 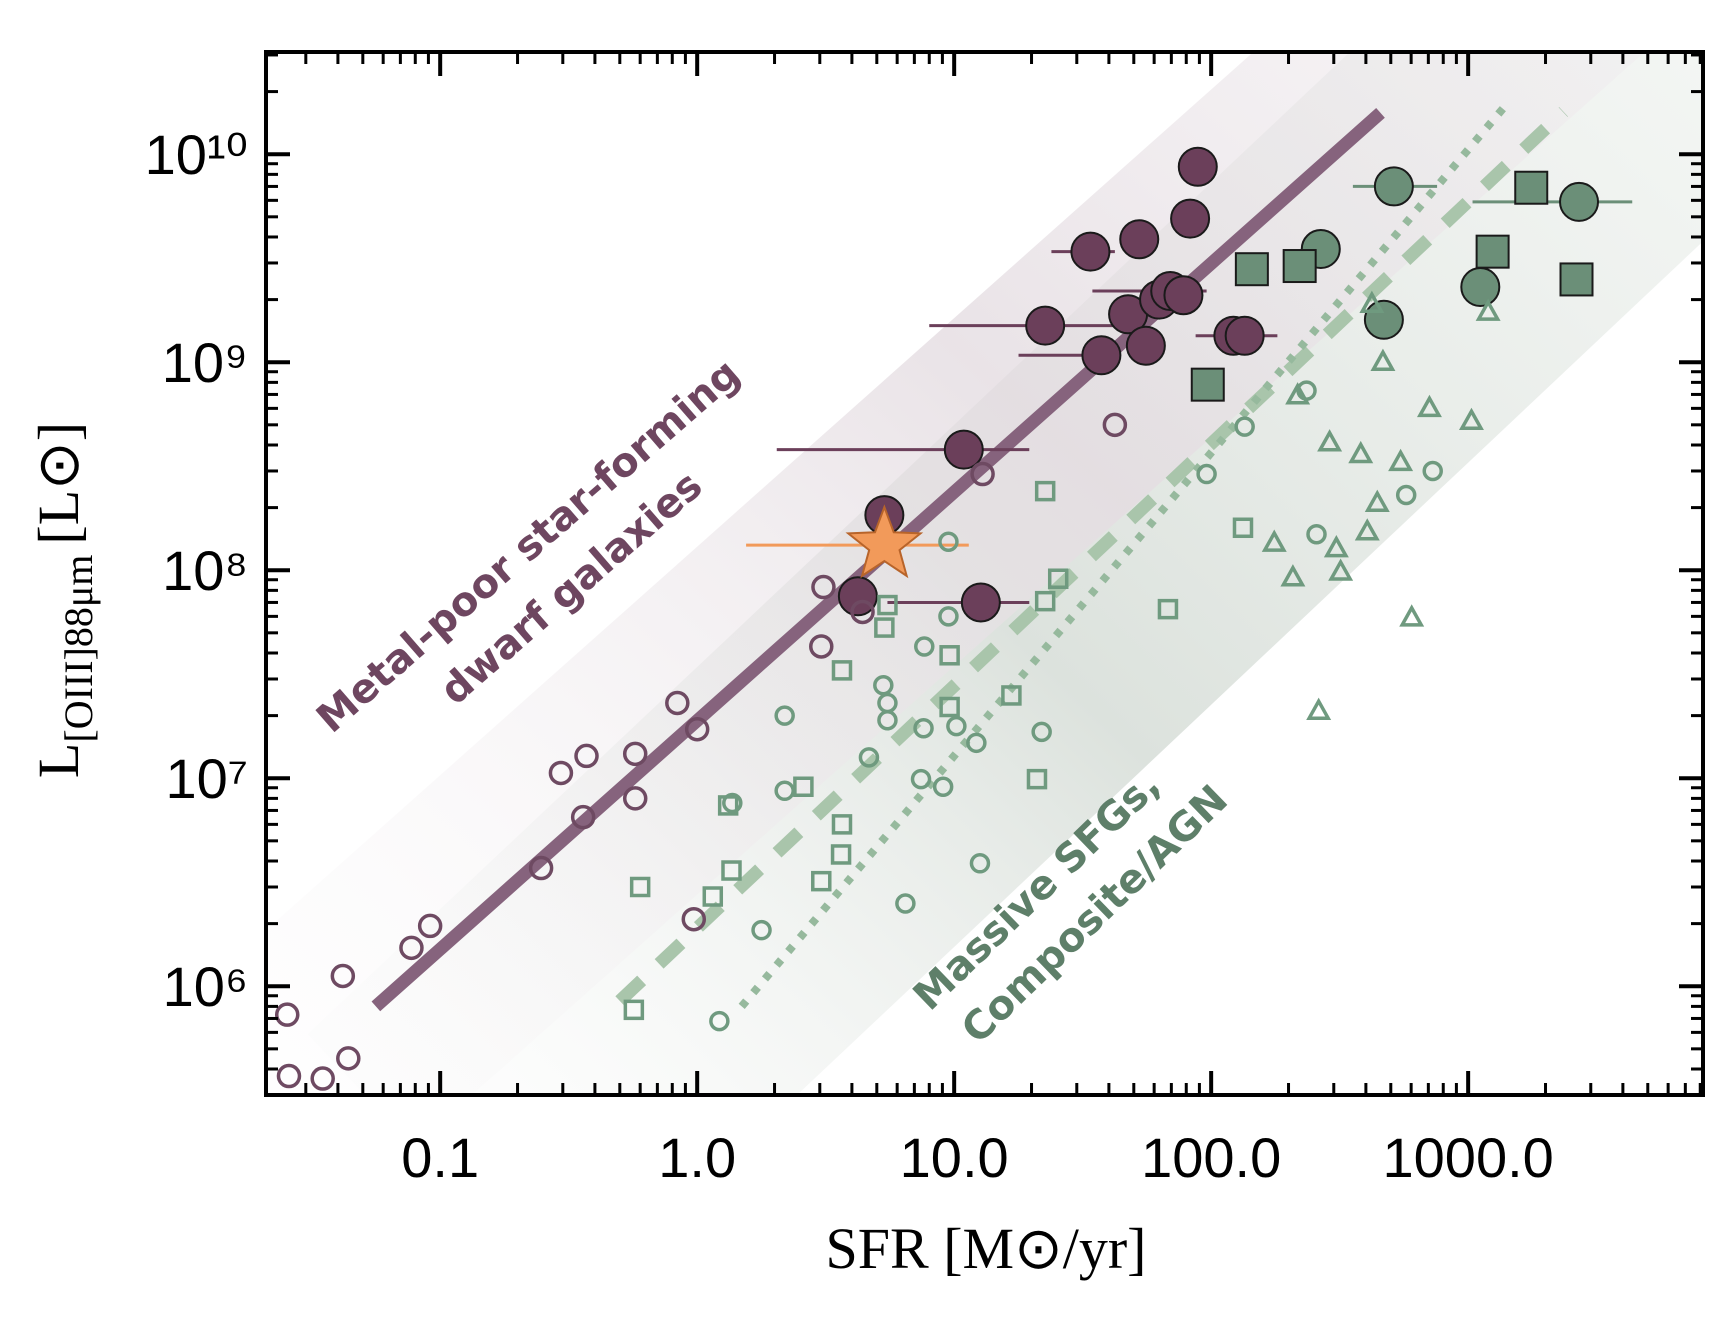 What do you see at coordinates (196, 154) in the screenshot?
I see `y-tick-label: 10¹⁰` at bounding box center [196, 154].